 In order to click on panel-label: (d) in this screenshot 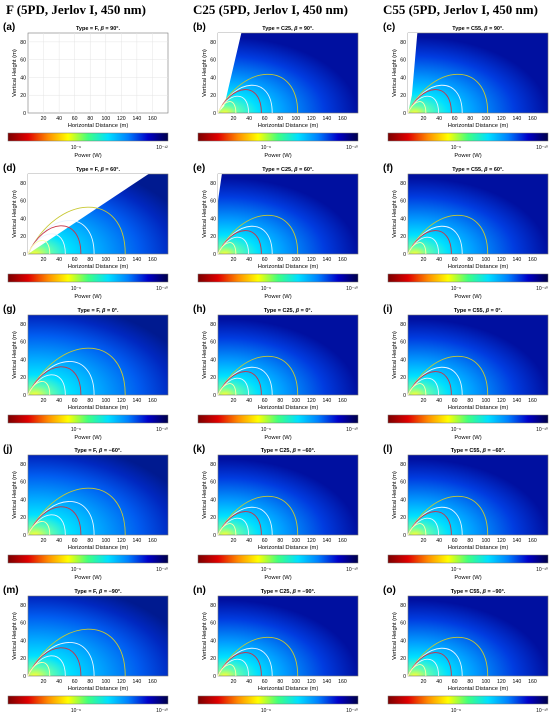, I will do `click(9, 168)`.